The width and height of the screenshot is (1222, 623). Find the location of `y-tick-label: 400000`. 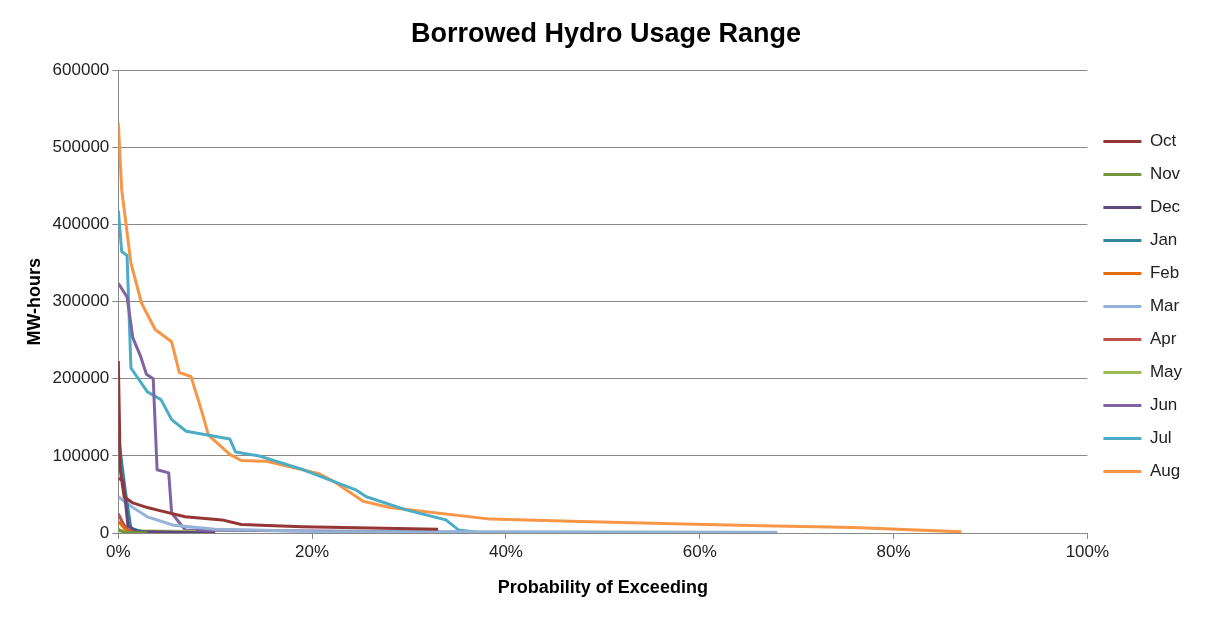

y-tick-label: 400000 is located at coordinates (81, 224).